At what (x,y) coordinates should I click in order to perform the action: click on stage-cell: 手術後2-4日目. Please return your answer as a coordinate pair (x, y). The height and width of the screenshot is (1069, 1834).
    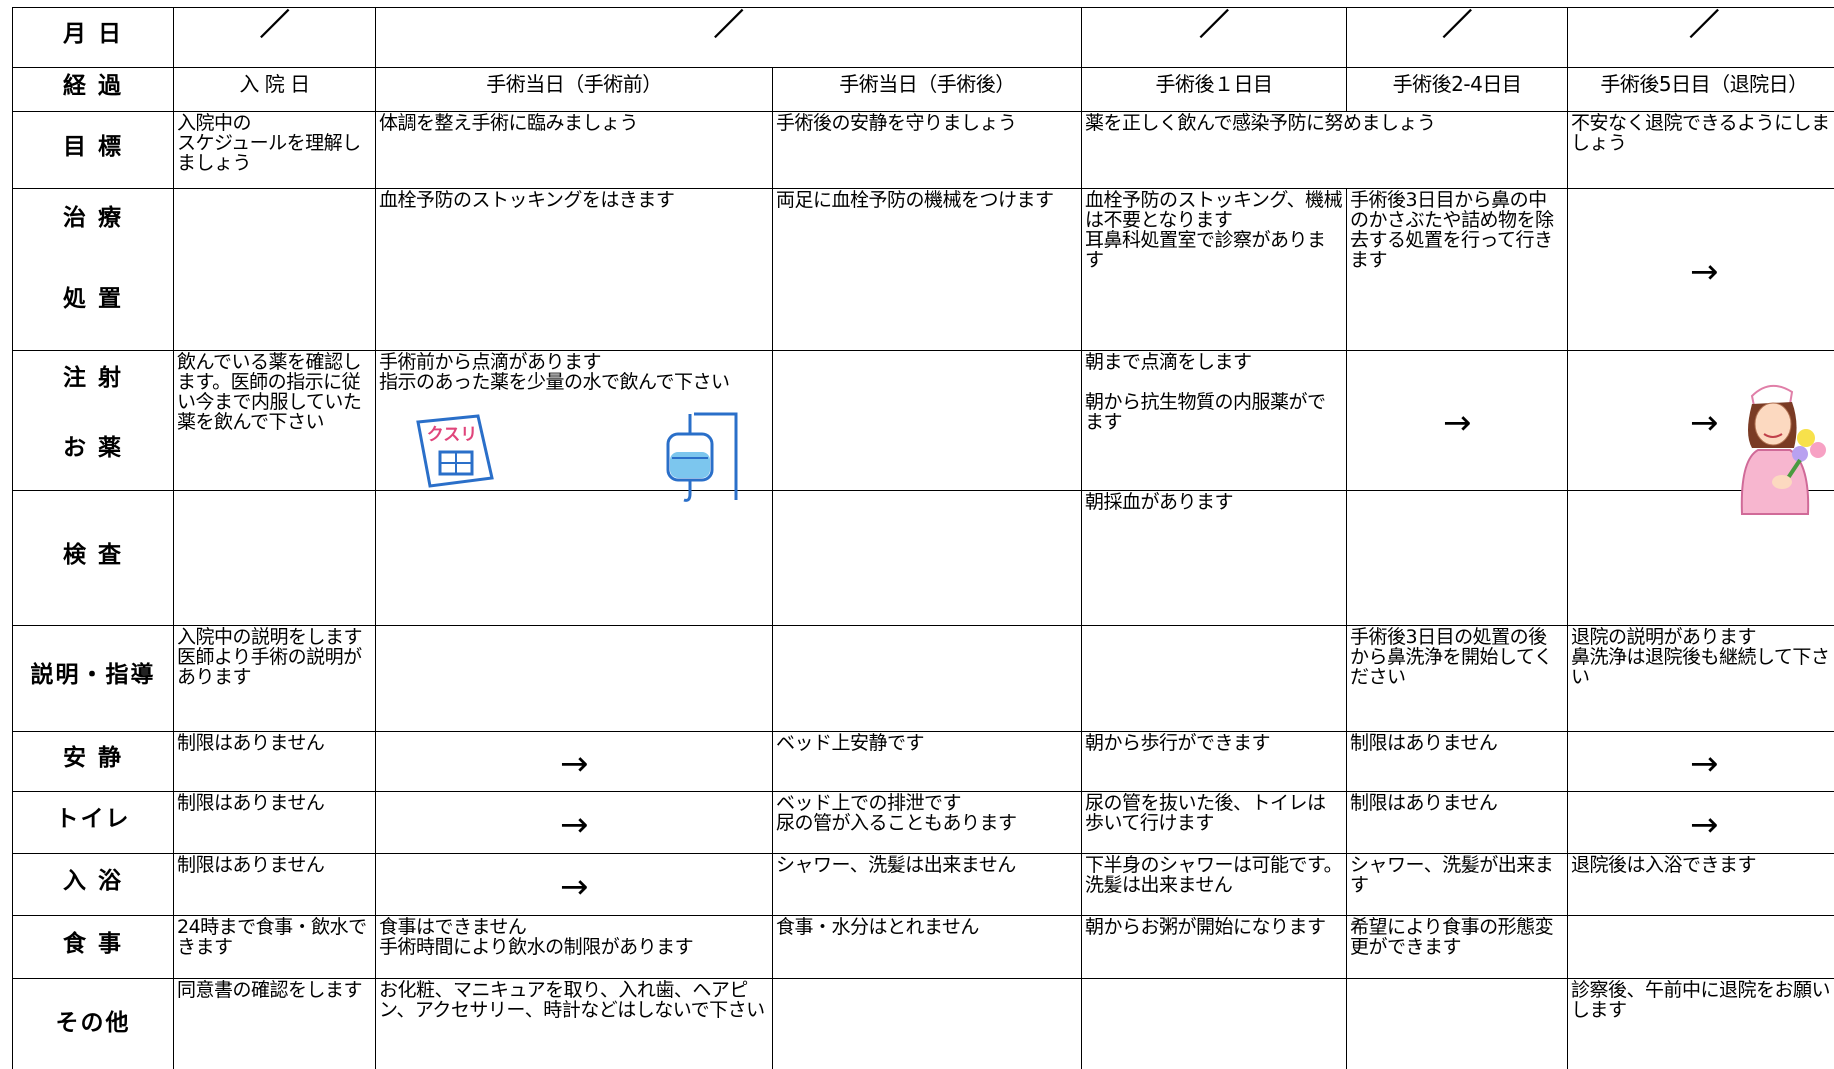
    Looking at the image, I should click on (1457, 89).